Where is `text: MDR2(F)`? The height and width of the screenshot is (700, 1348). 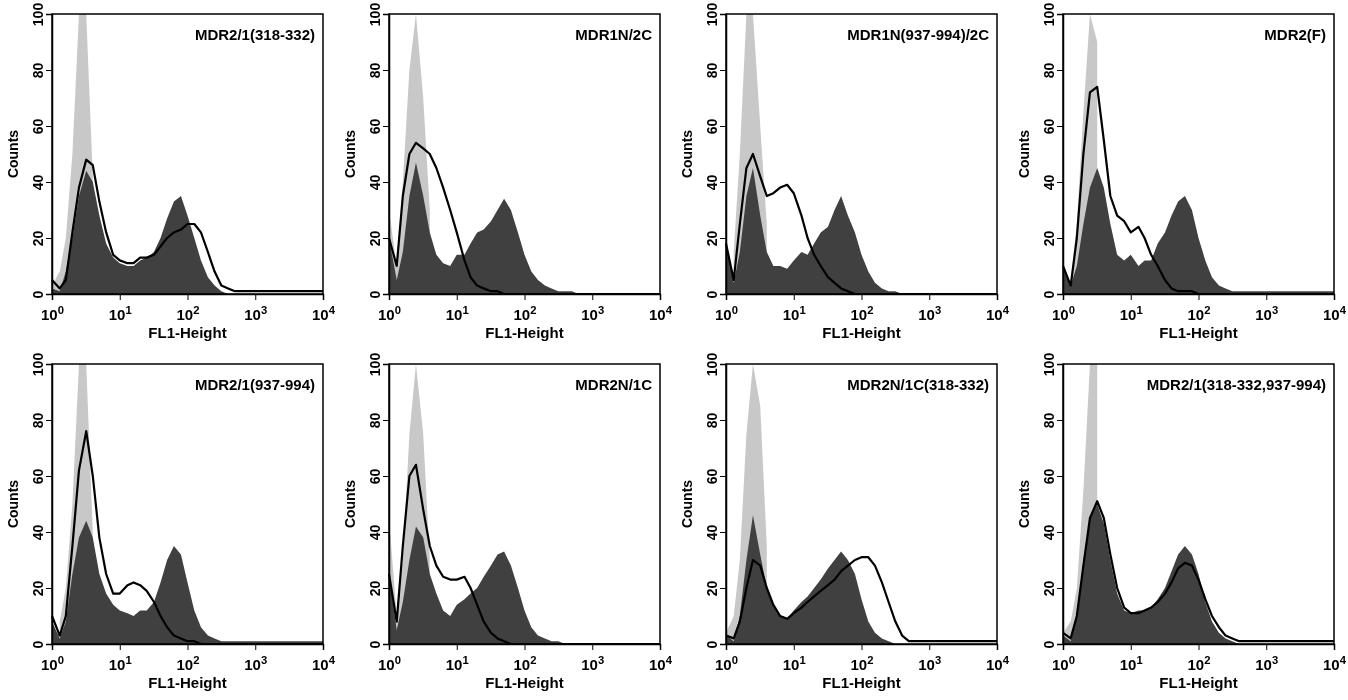 text: MDR2(F) is located at coordinates (1295, 34).